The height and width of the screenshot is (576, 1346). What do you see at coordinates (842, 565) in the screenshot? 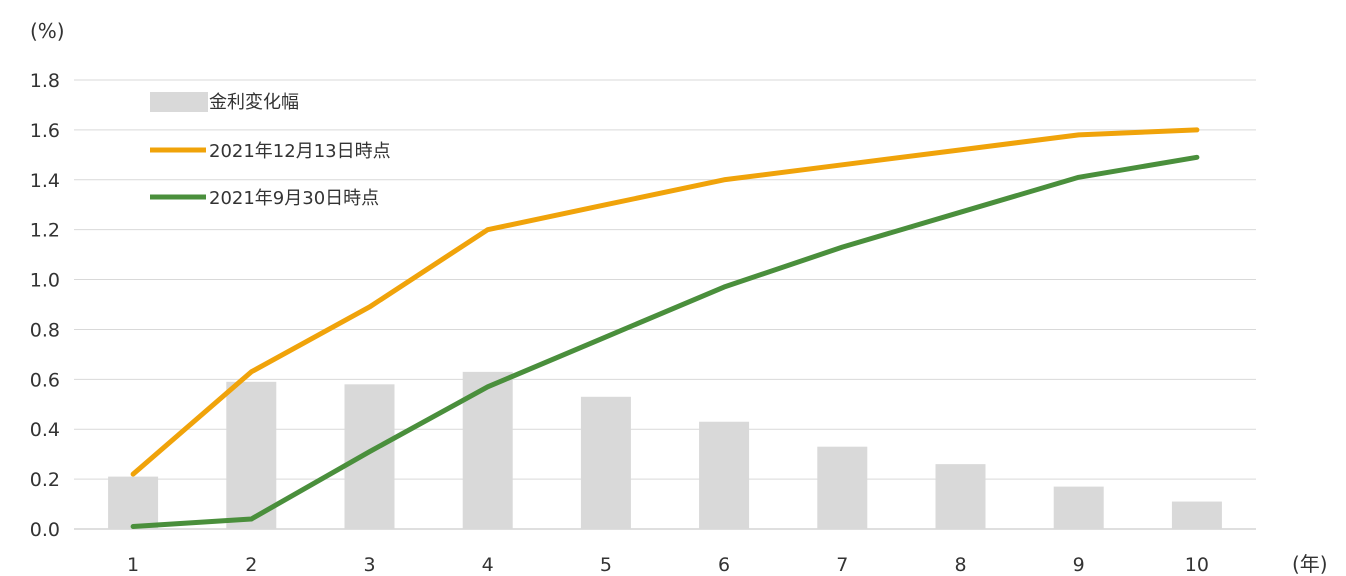
I see `x-tick-label: 7` at bounding box center [842, 565].